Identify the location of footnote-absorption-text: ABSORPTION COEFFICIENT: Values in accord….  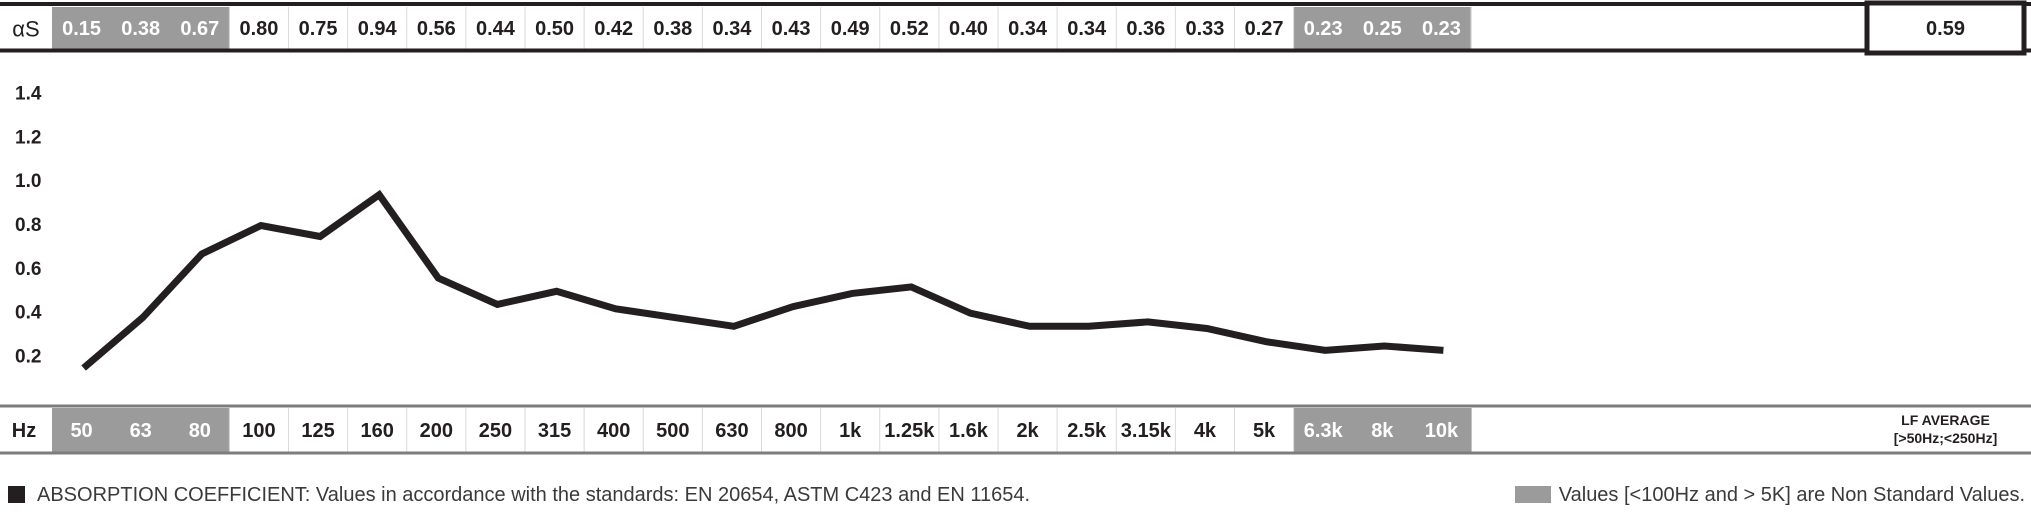
(534, 495).